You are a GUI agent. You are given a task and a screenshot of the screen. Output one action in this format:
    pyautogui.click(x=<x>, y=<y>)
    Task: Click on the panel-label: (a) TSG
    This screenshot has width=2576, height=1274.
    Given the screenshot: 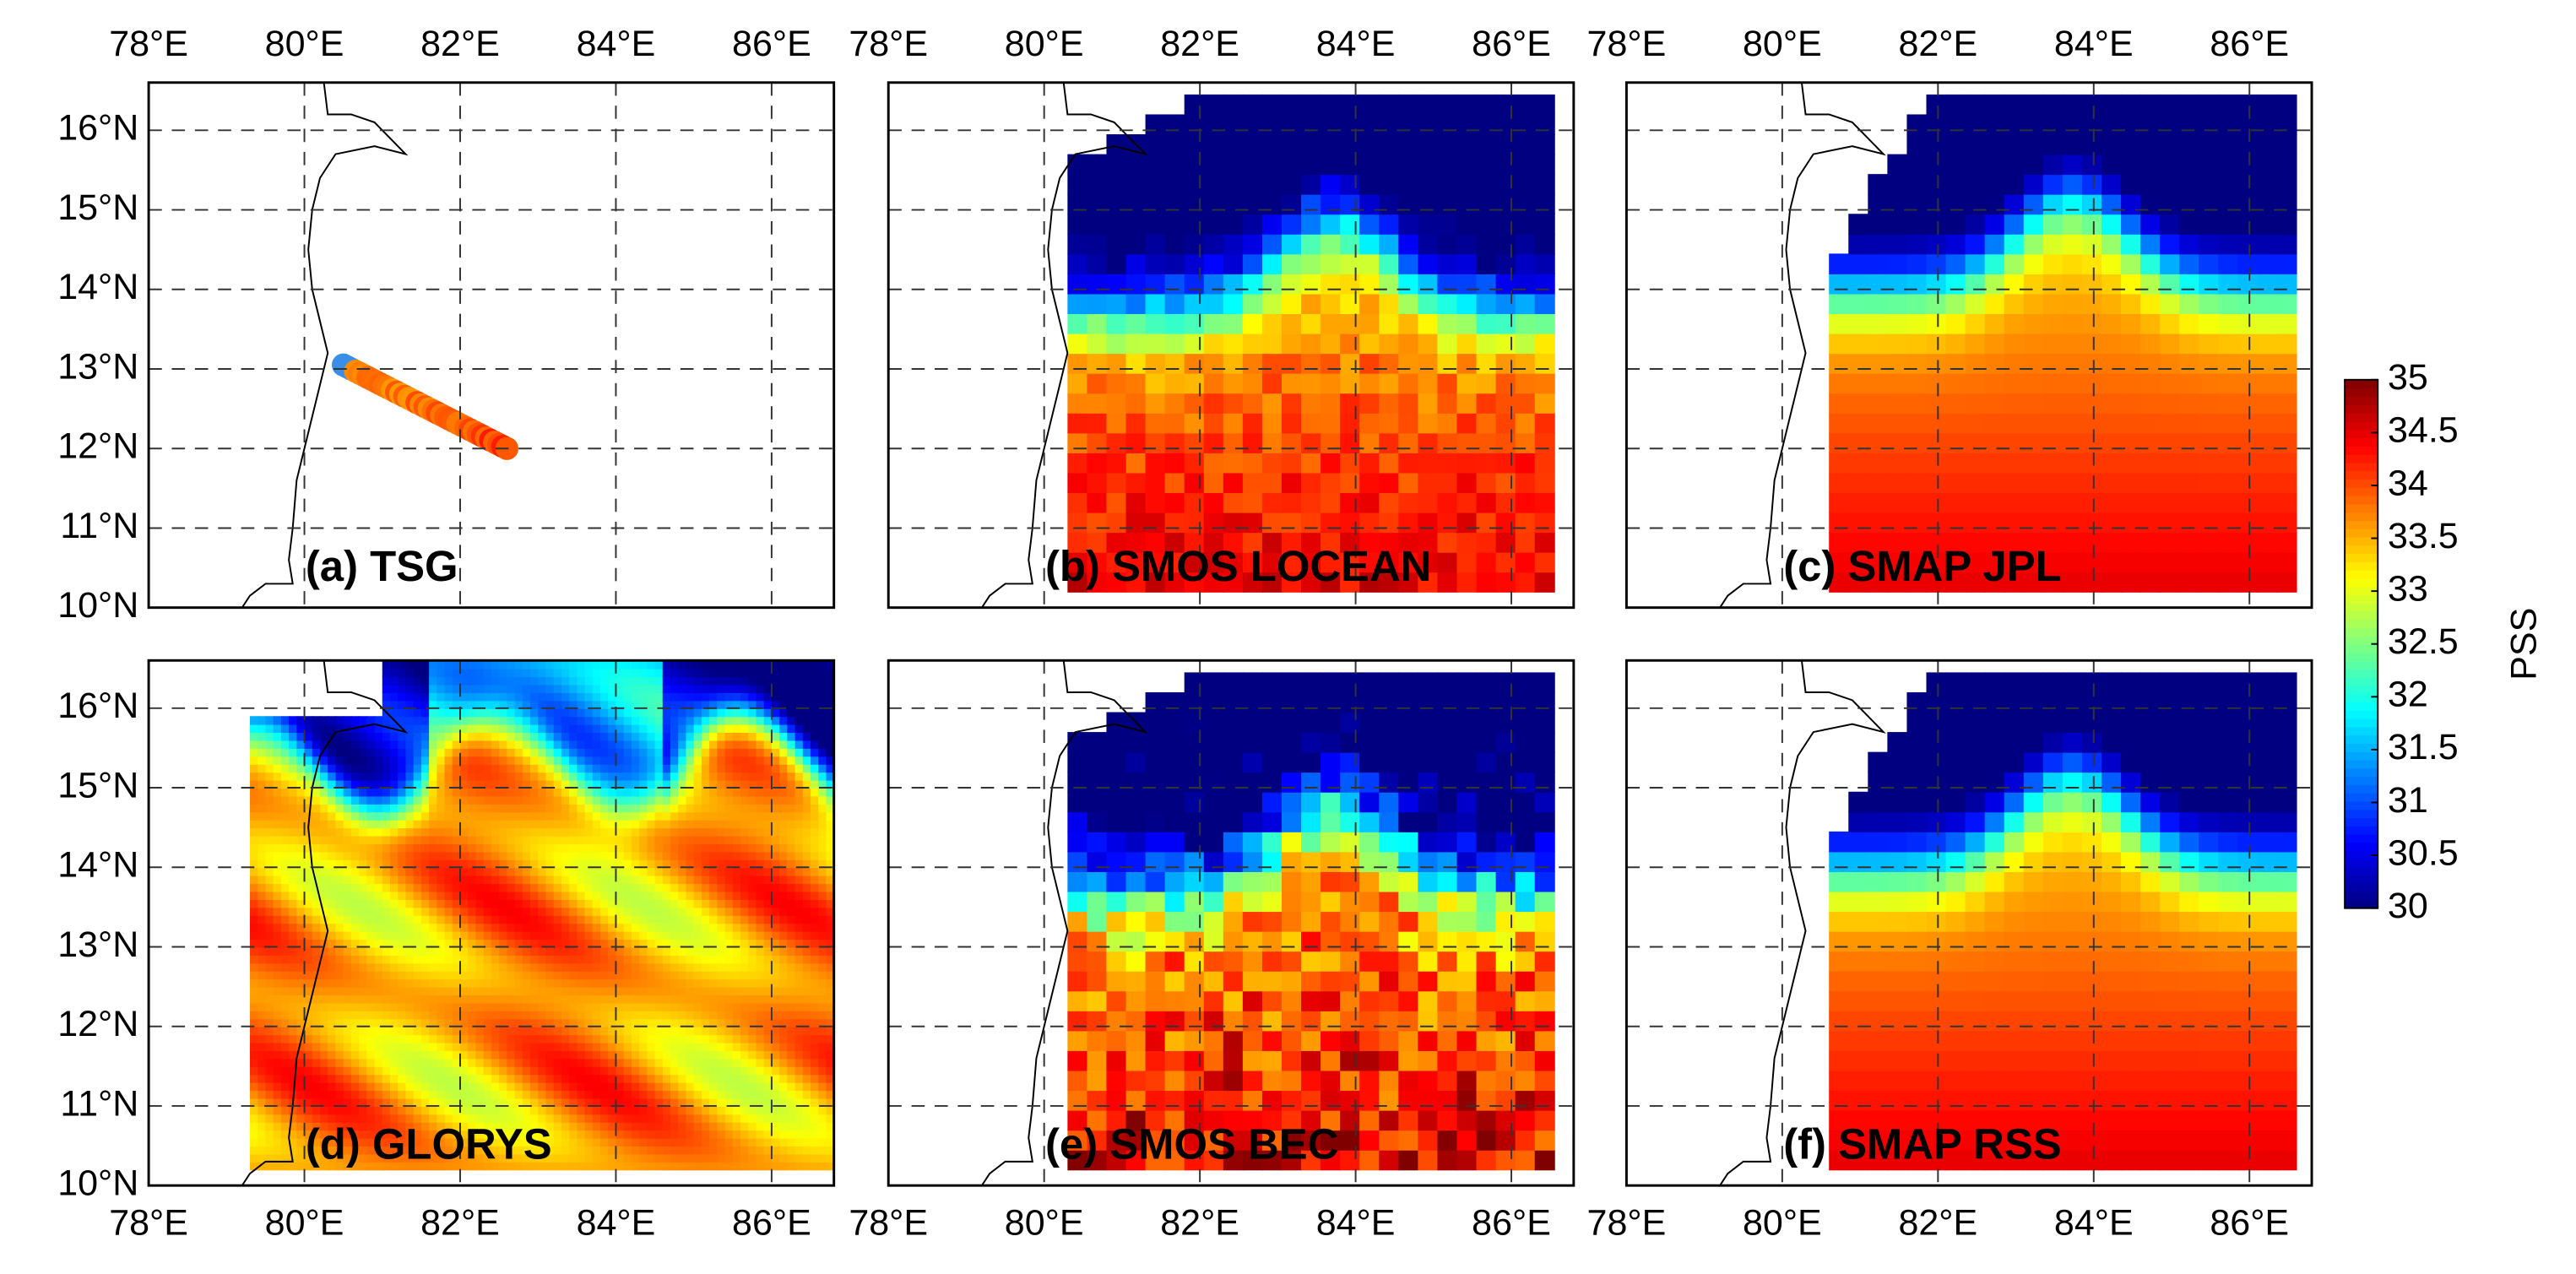 What is the action you would take?
    pyautogui.click(x=382, y=566)
    